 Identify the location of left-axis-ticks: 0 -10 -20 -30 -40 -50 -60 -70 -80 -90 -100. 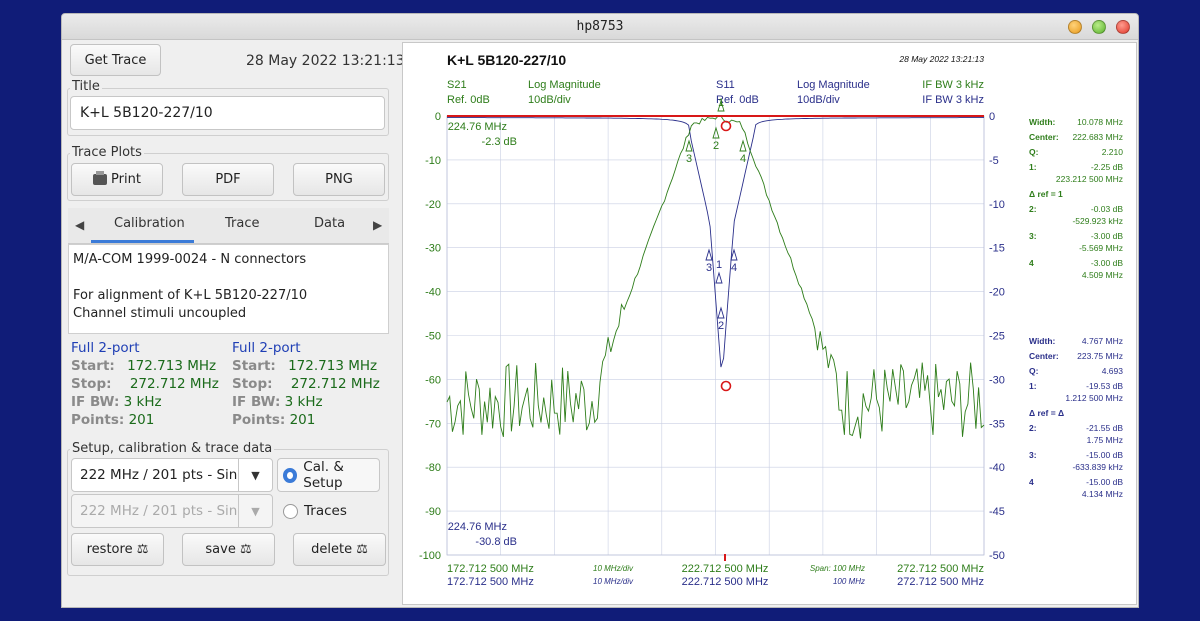
(430, 336).